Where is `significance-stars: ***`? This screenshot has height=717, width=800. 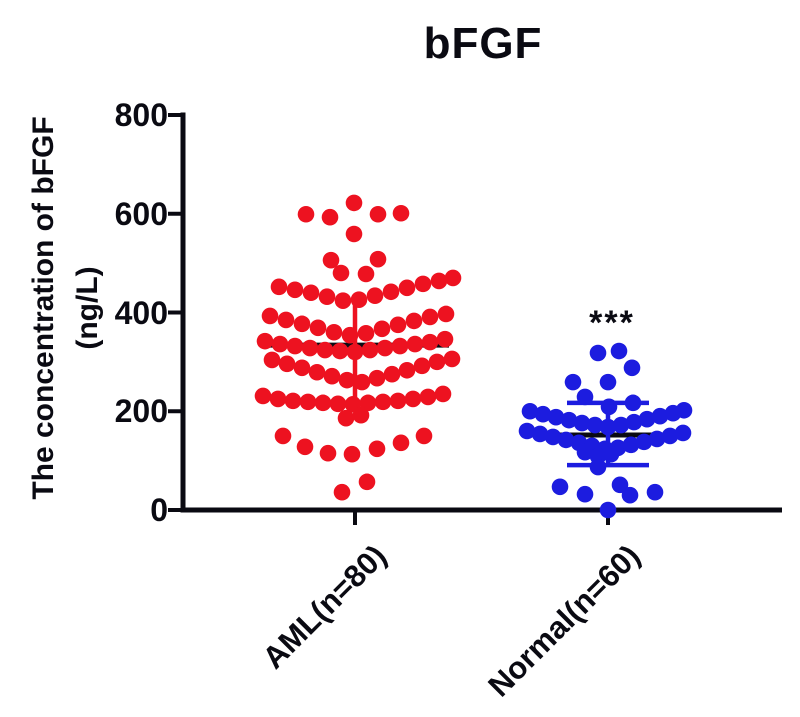
significance-stars: *** is located at coordinates (612, 323).